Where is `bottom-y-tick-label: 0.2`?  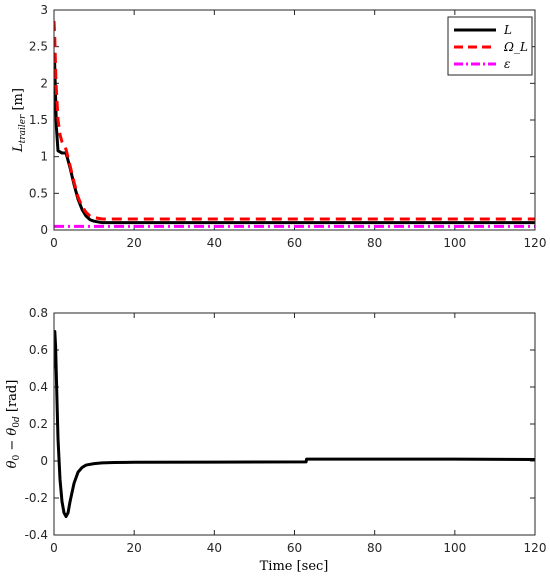
bottom-y-tick-label: 0.2 is located at coordinates (38, 424).